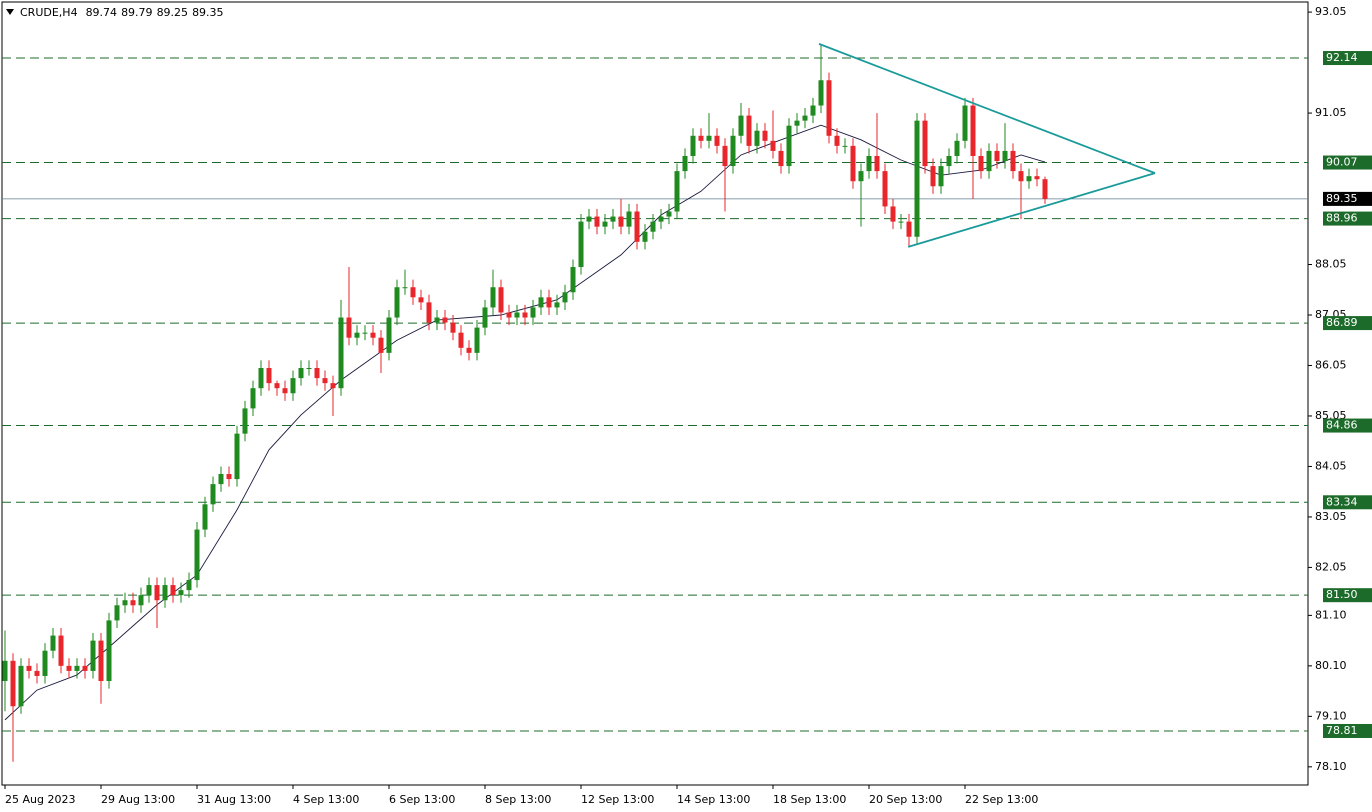 This screenshot has height=812, width=1372. What do you see at coordinates (1342, 57) in the screenshot?
I see `level-label: 92.14` at bounding box center [1342, 57].